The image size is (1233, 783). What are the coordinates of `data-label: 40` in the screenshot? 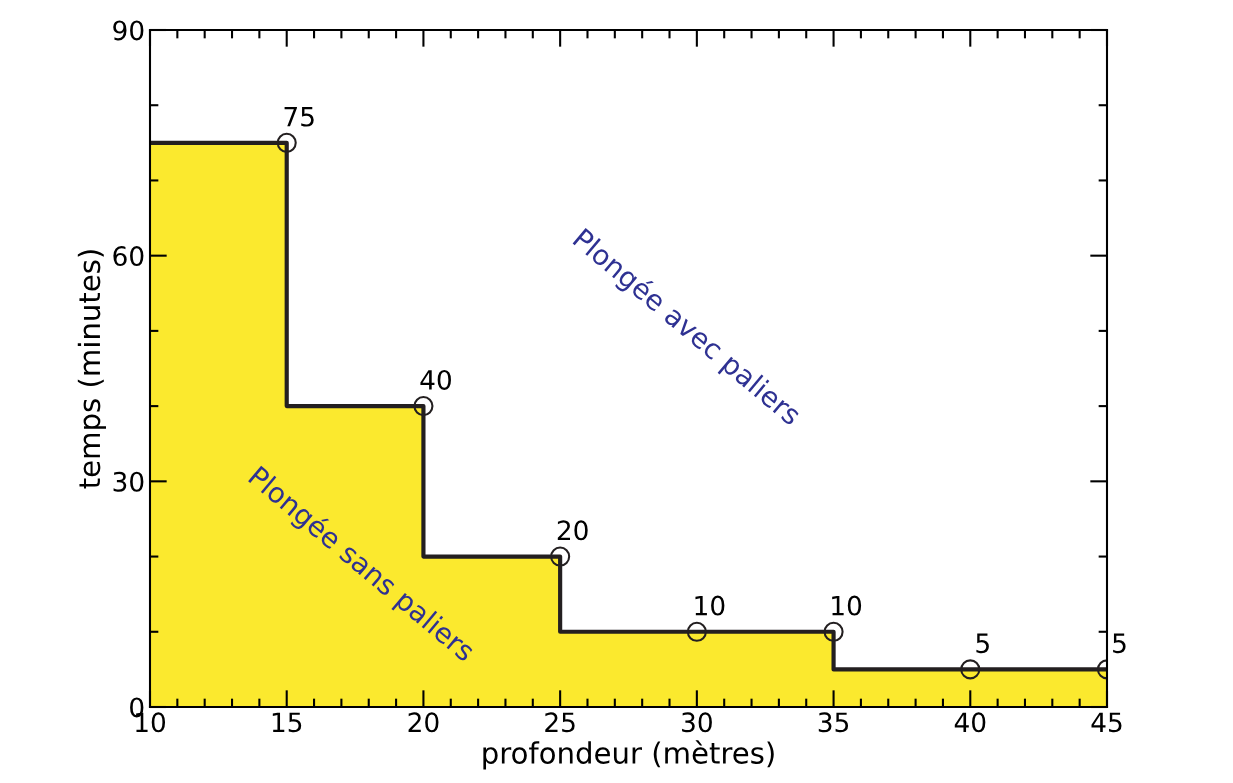 It's located at (435, 379).